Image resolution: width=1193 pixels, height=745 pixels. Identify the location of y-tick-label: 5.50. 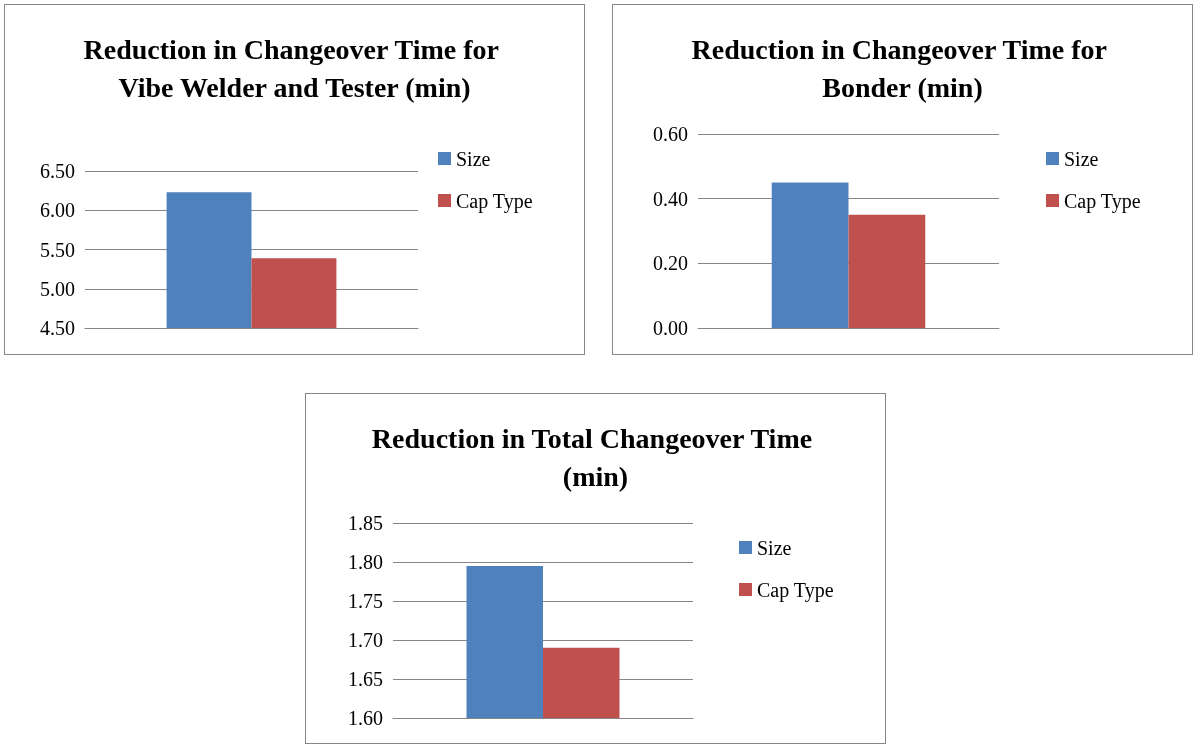
(57, 249).